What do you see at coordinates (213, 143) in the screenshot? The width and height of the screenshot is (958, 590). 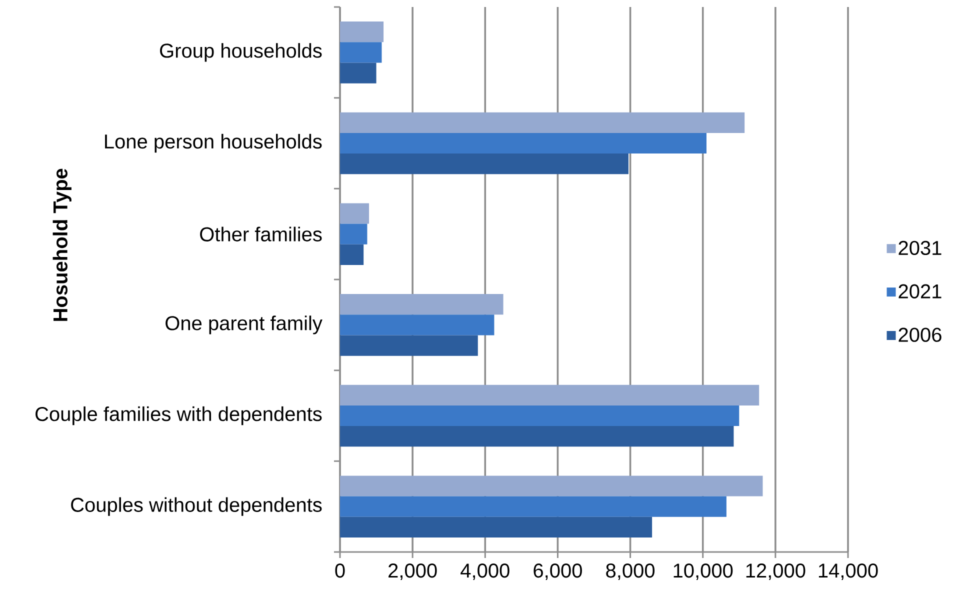 I see `y-tick-label: Lone person households` at bounding box center [213, 143].